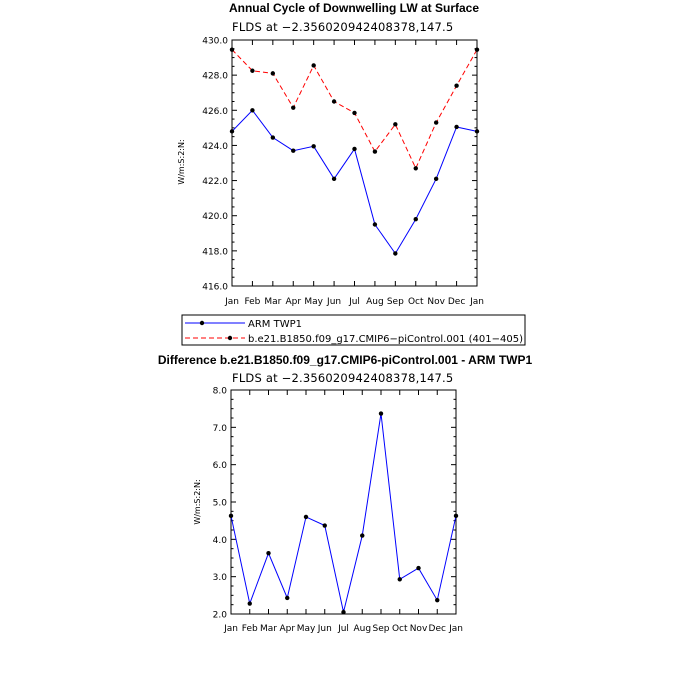  I want to click on legend-marker-arm, so click(202, 323).